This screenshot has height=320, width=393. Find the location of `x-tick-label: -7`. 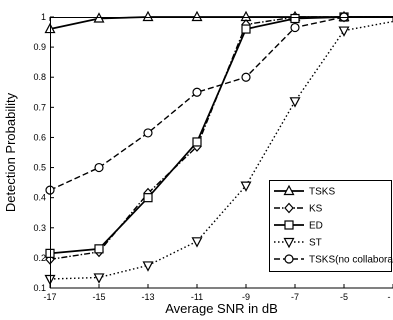

x-tick-label: -7 is located at coordinates (295, 297).